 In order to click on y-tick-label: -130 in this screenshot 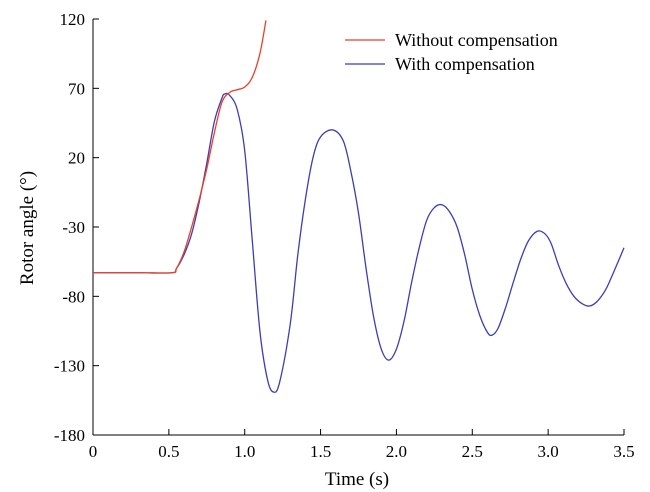, I will do `click(69, 366)`.